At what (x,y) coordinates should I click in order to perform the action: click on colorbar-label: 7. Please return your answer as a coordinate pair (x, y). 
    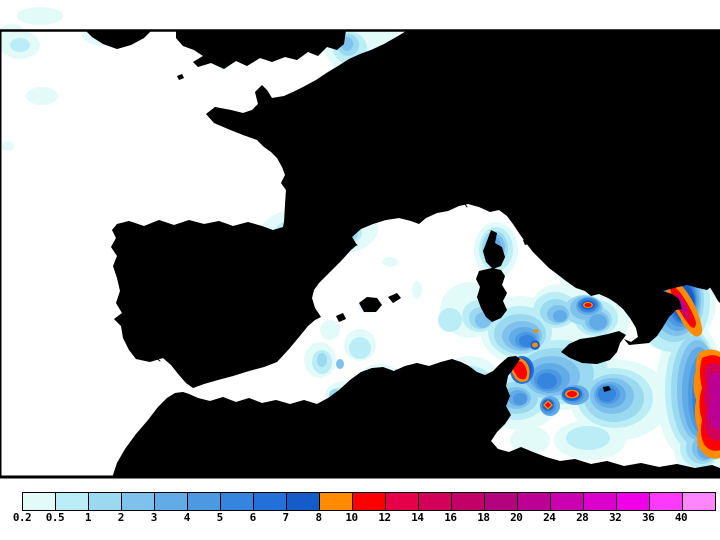
    Looking at the image, I should click on (286, 517).